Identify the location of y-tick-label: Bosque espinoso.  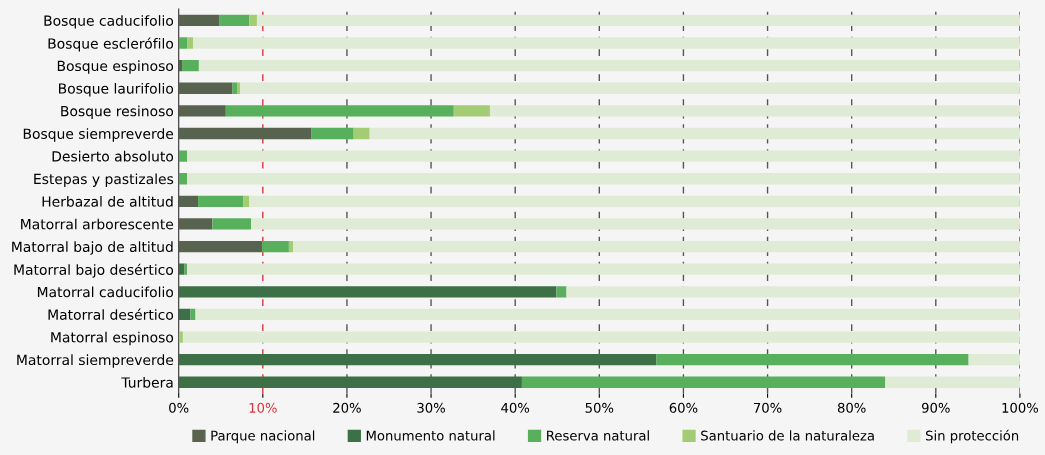
(115, 67).